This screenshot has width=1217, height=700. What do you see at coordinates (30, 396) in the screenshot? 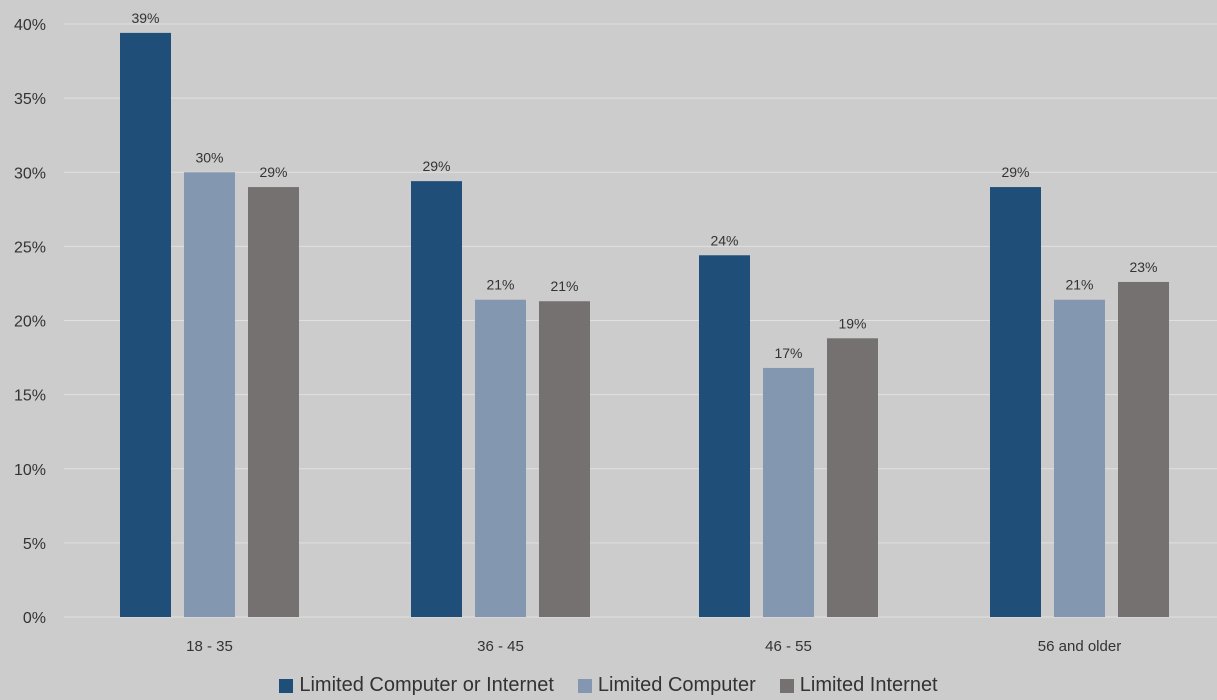
I see `y-tick-label: 15%` at bounding box center [30, 396].